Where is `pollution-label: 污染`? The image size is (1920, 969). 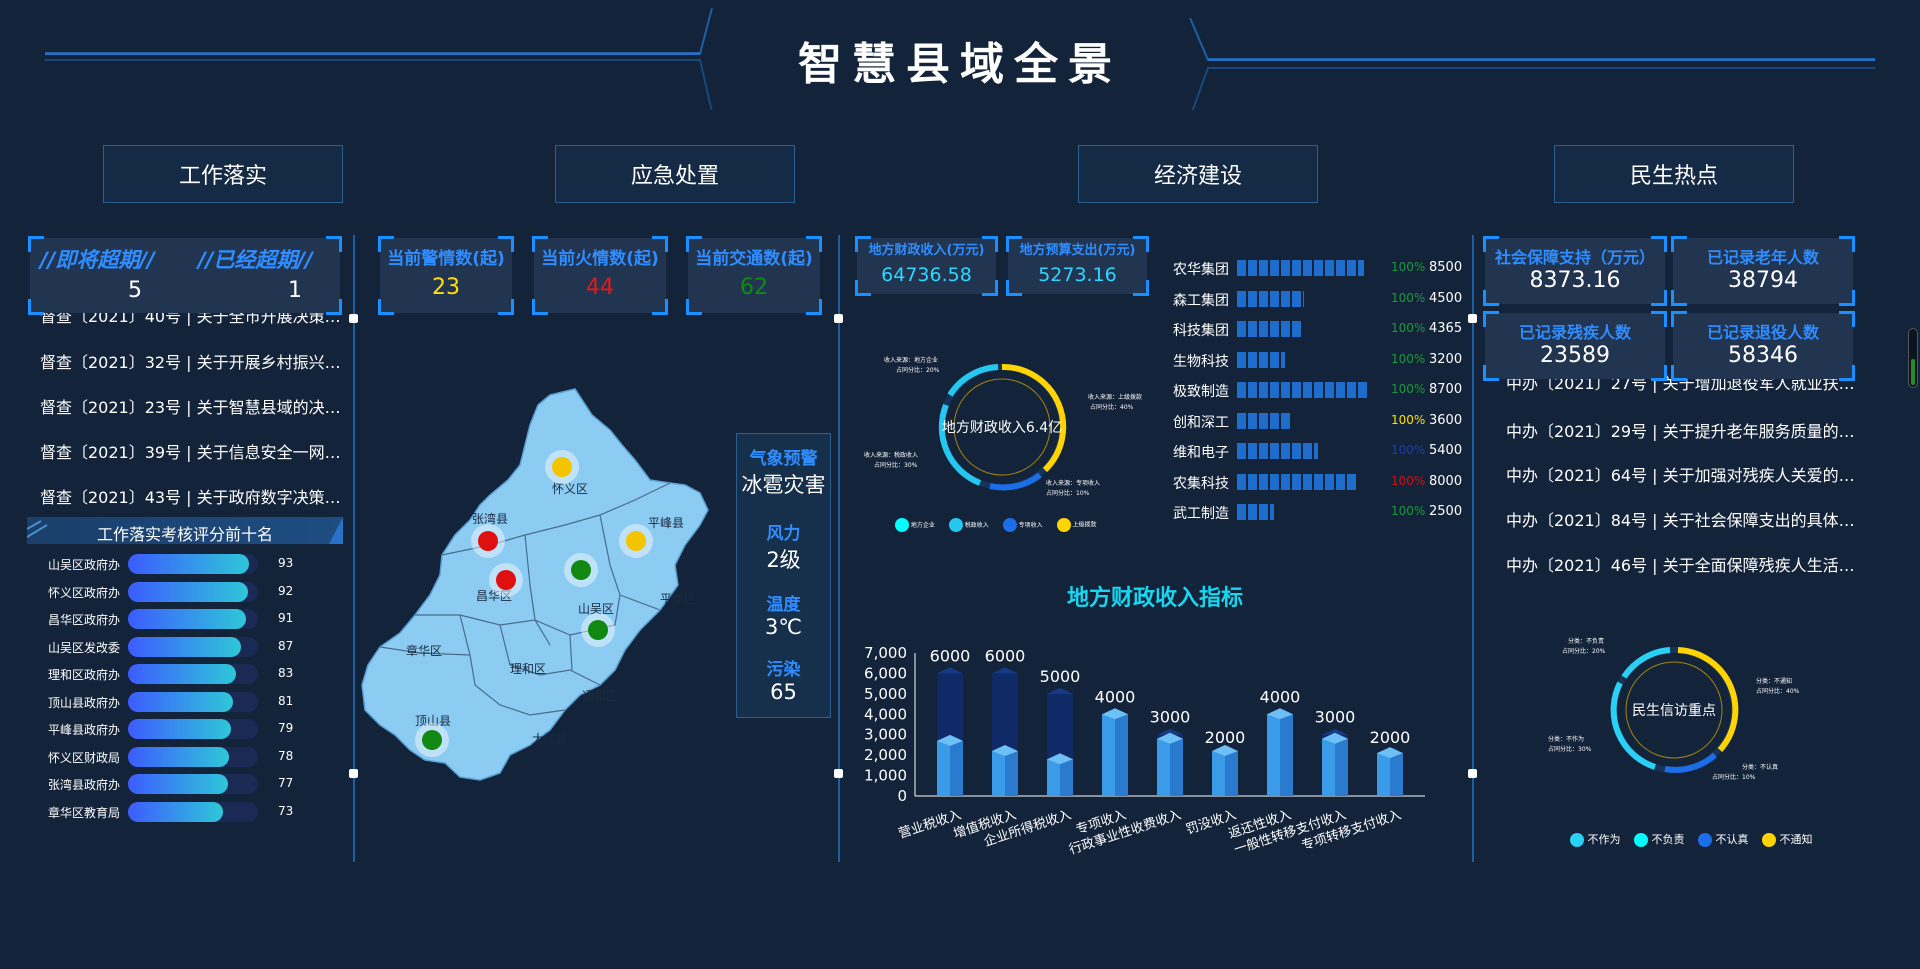
pollution-label: 污染 is located at coordinates (783, 670).